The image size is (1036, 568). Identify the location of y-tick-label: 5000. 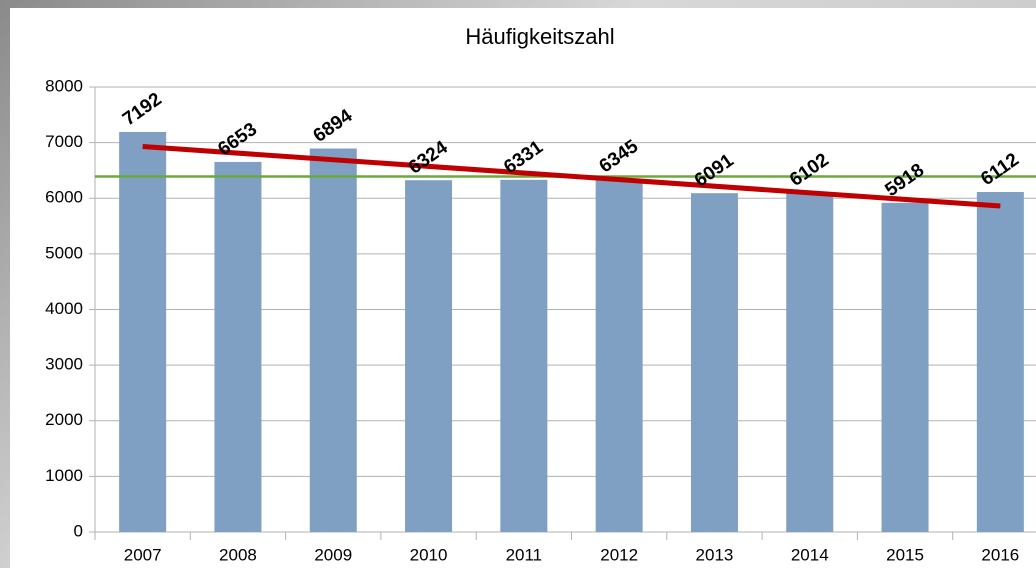
(64, 252).